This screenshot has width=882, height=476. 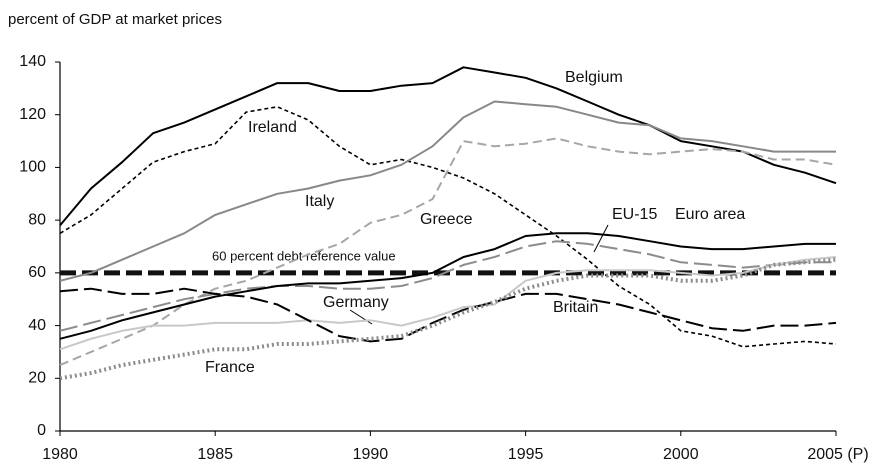 I want to click on y-tick-label: 0, so click(x=41, y=430).